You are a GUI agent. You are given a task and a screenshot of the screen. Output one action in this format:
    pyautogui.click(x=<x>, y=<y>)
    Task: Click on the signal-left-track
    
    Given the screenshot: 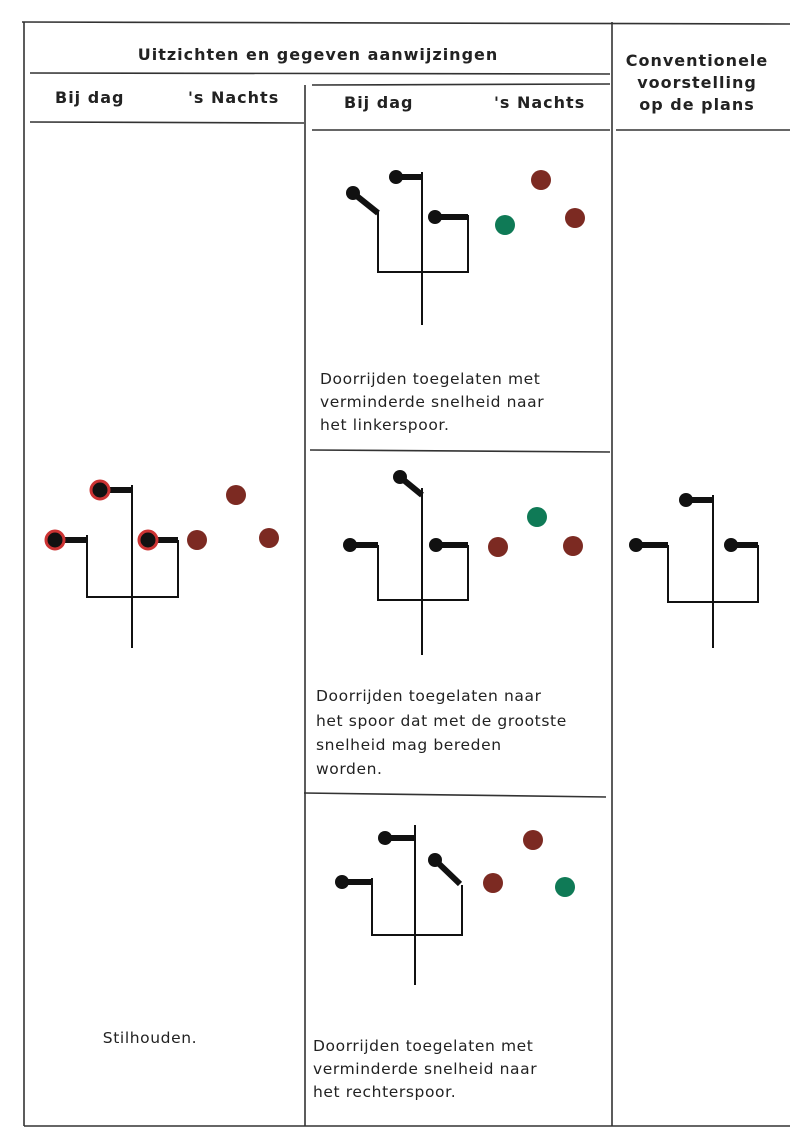 What is the action you would take?
    pyautogui.click(x=465, y=247)
    